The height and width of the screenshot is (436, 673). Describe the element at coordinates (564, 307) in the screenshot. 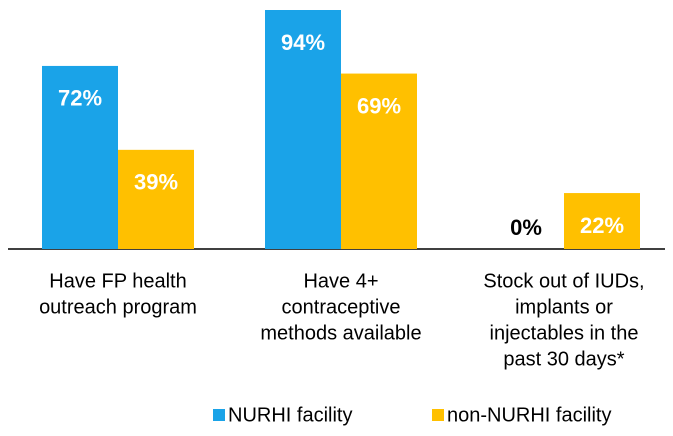

I see `category-label: implants or` at that location.